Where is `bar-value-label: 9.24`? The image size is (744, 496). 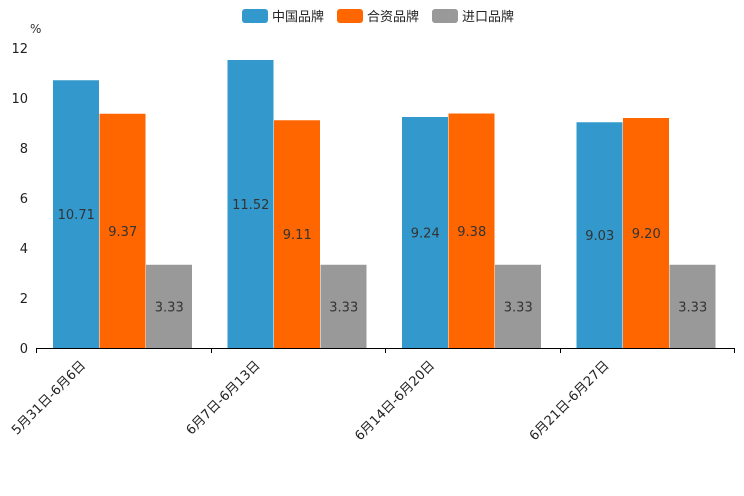
bar-value-label: 9.24 is located at coordinates (425, 234).